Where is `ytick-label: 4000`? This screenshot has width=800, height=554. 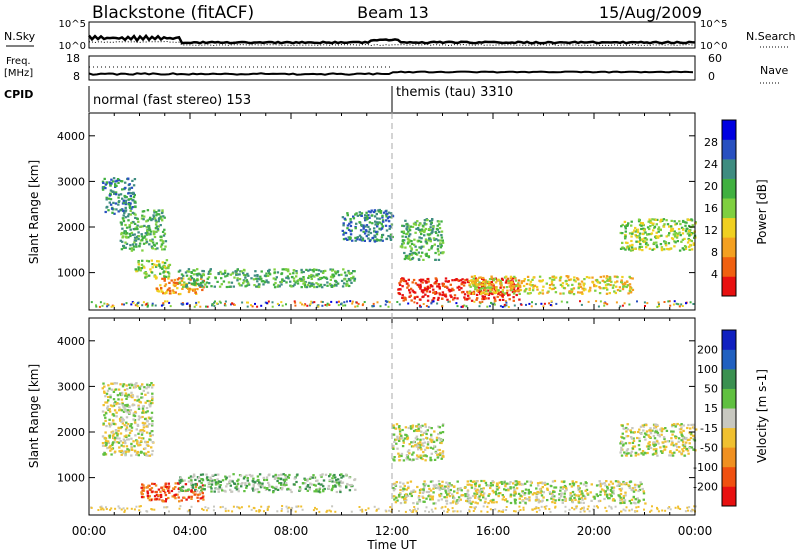 ytick-label: 4000 is located at coordinates (71, 341).